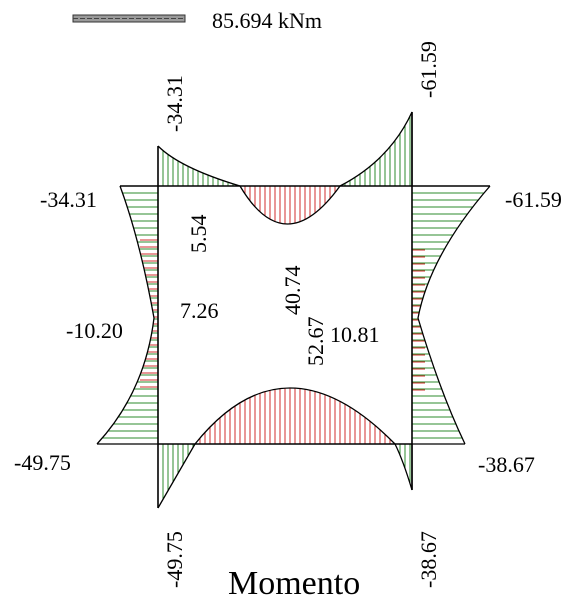 This screenshot has width=574, height=601. I want to click on label-left-column-bottom: -49.75, so click(42, 462).